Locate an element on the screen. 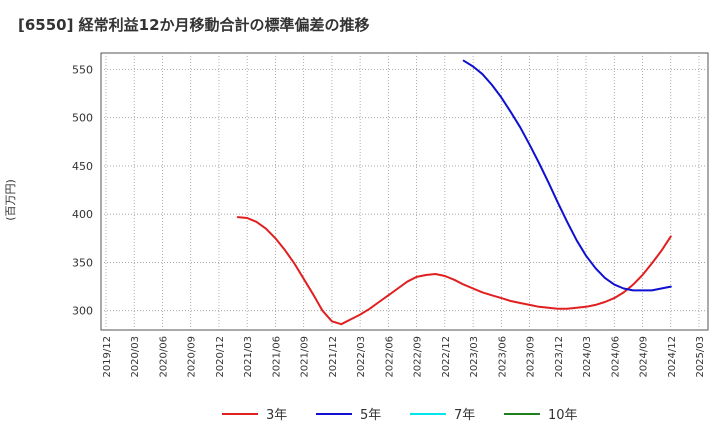 Image resolution: width=720 pixels, height=440 pixels. y-axis-ticks: 300 350 400 450 500 550 is located at coordinates (82, 190).